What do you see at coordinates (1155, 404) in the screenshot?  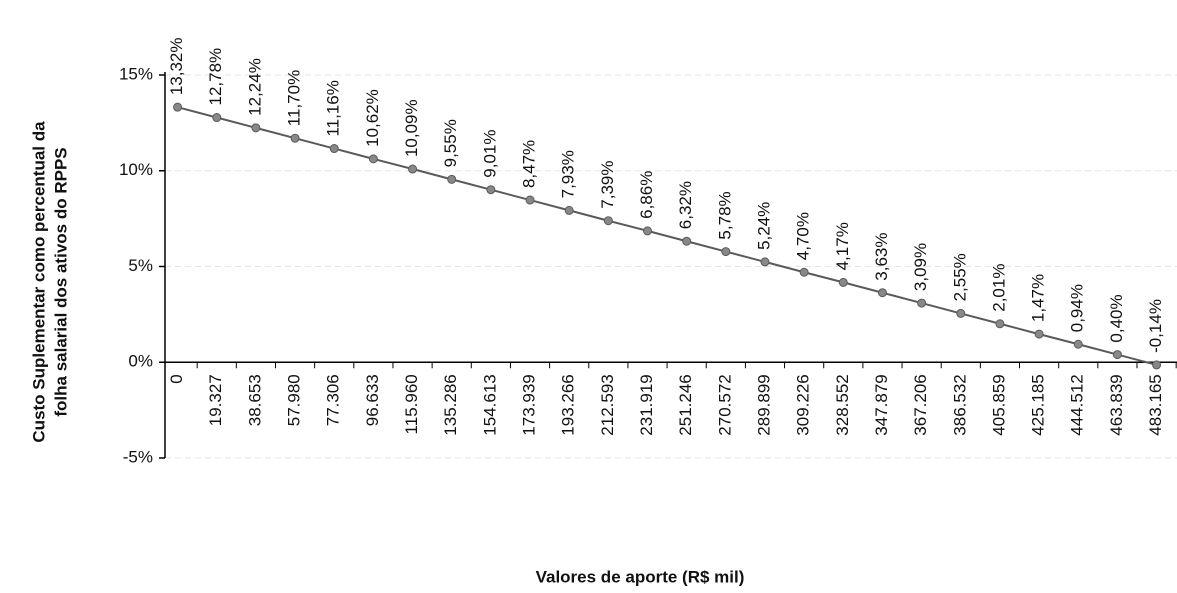 I see `x-tick-label: 483.165` at bounding box center [1155, 404].